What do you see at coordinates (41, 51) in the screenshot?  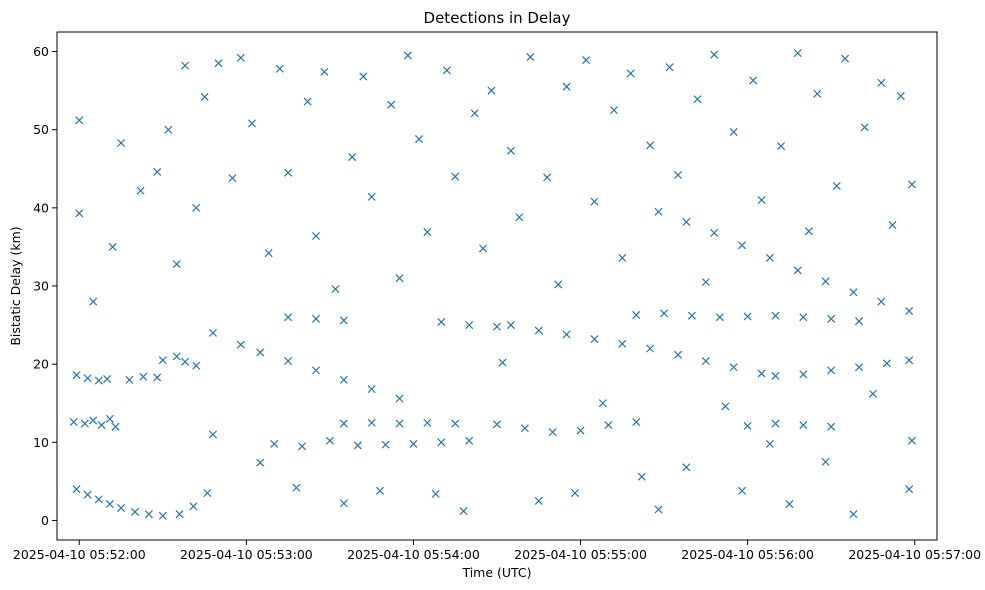 I see `y-tick-label: 60` at bounding box center [41, 51].